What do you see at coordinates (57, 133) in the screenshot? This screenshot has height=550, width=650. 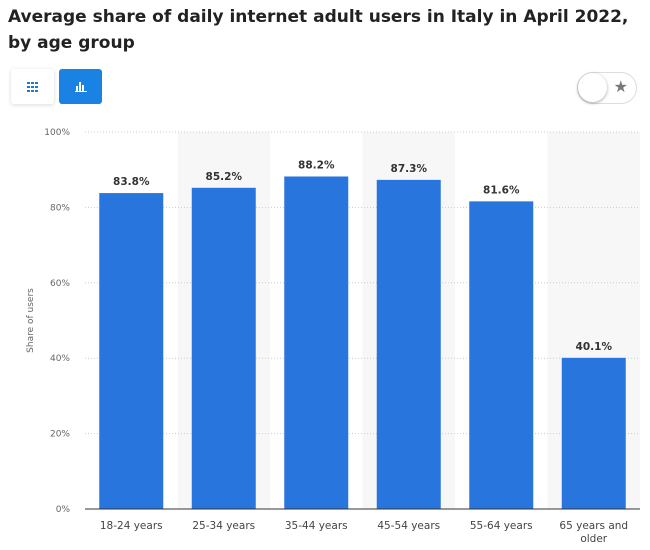 I see `y-tick-label: 100%` at bounding box center [57, 133].